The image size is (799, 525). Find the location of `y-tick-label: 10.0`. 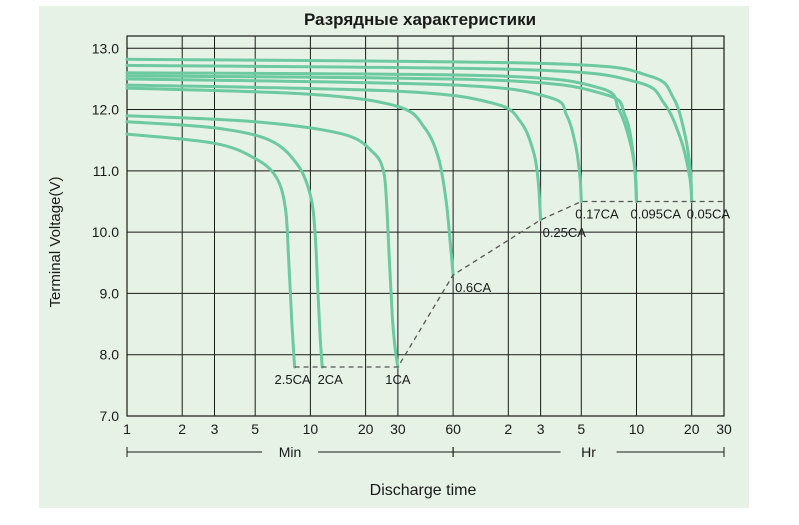

y-tick-label: 10.0 is located at coordinates (105, 232).